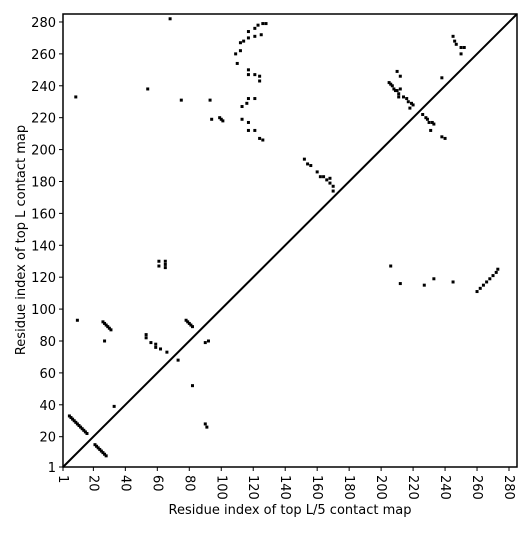  I want to click on x-tick-label: 140, so click(284, 487).